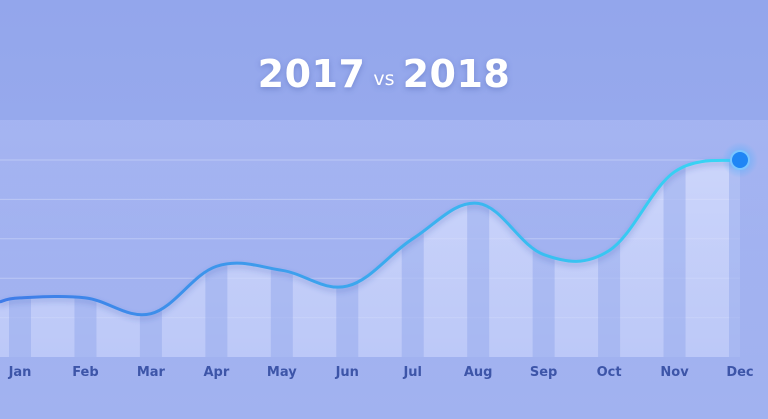  I want to click on column-band-aug, so click(478, 258).